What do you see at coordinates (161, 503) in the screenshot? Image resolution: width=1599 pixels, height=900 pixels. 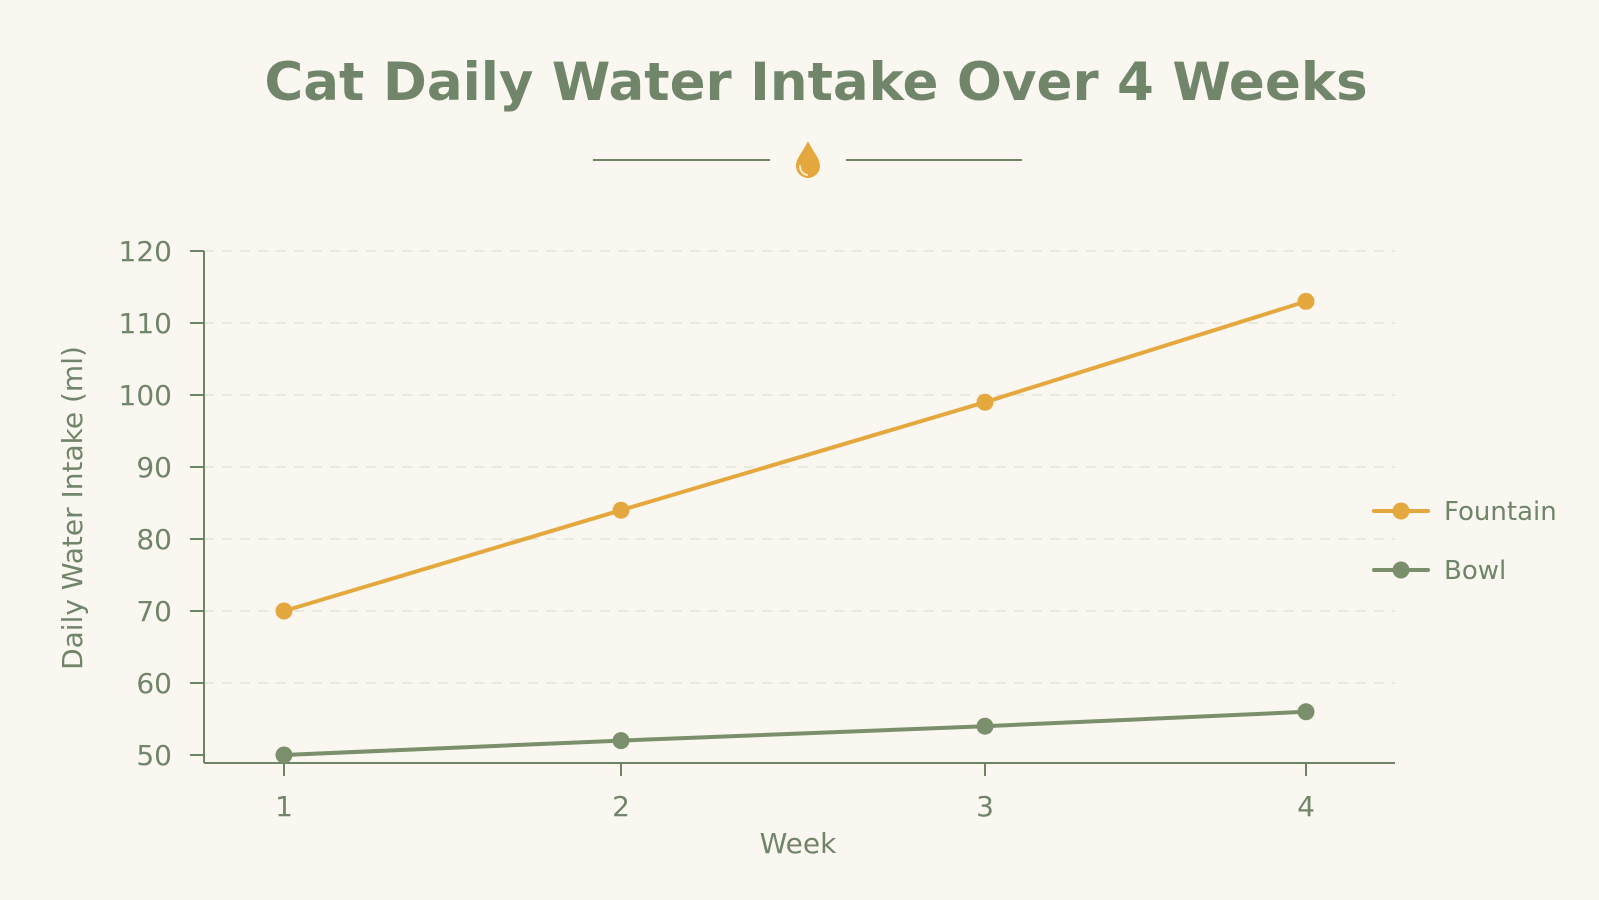 I see `y-axis-ticks: 50 60 70 80 90 100 110 120` at bounding box center [161, 503].